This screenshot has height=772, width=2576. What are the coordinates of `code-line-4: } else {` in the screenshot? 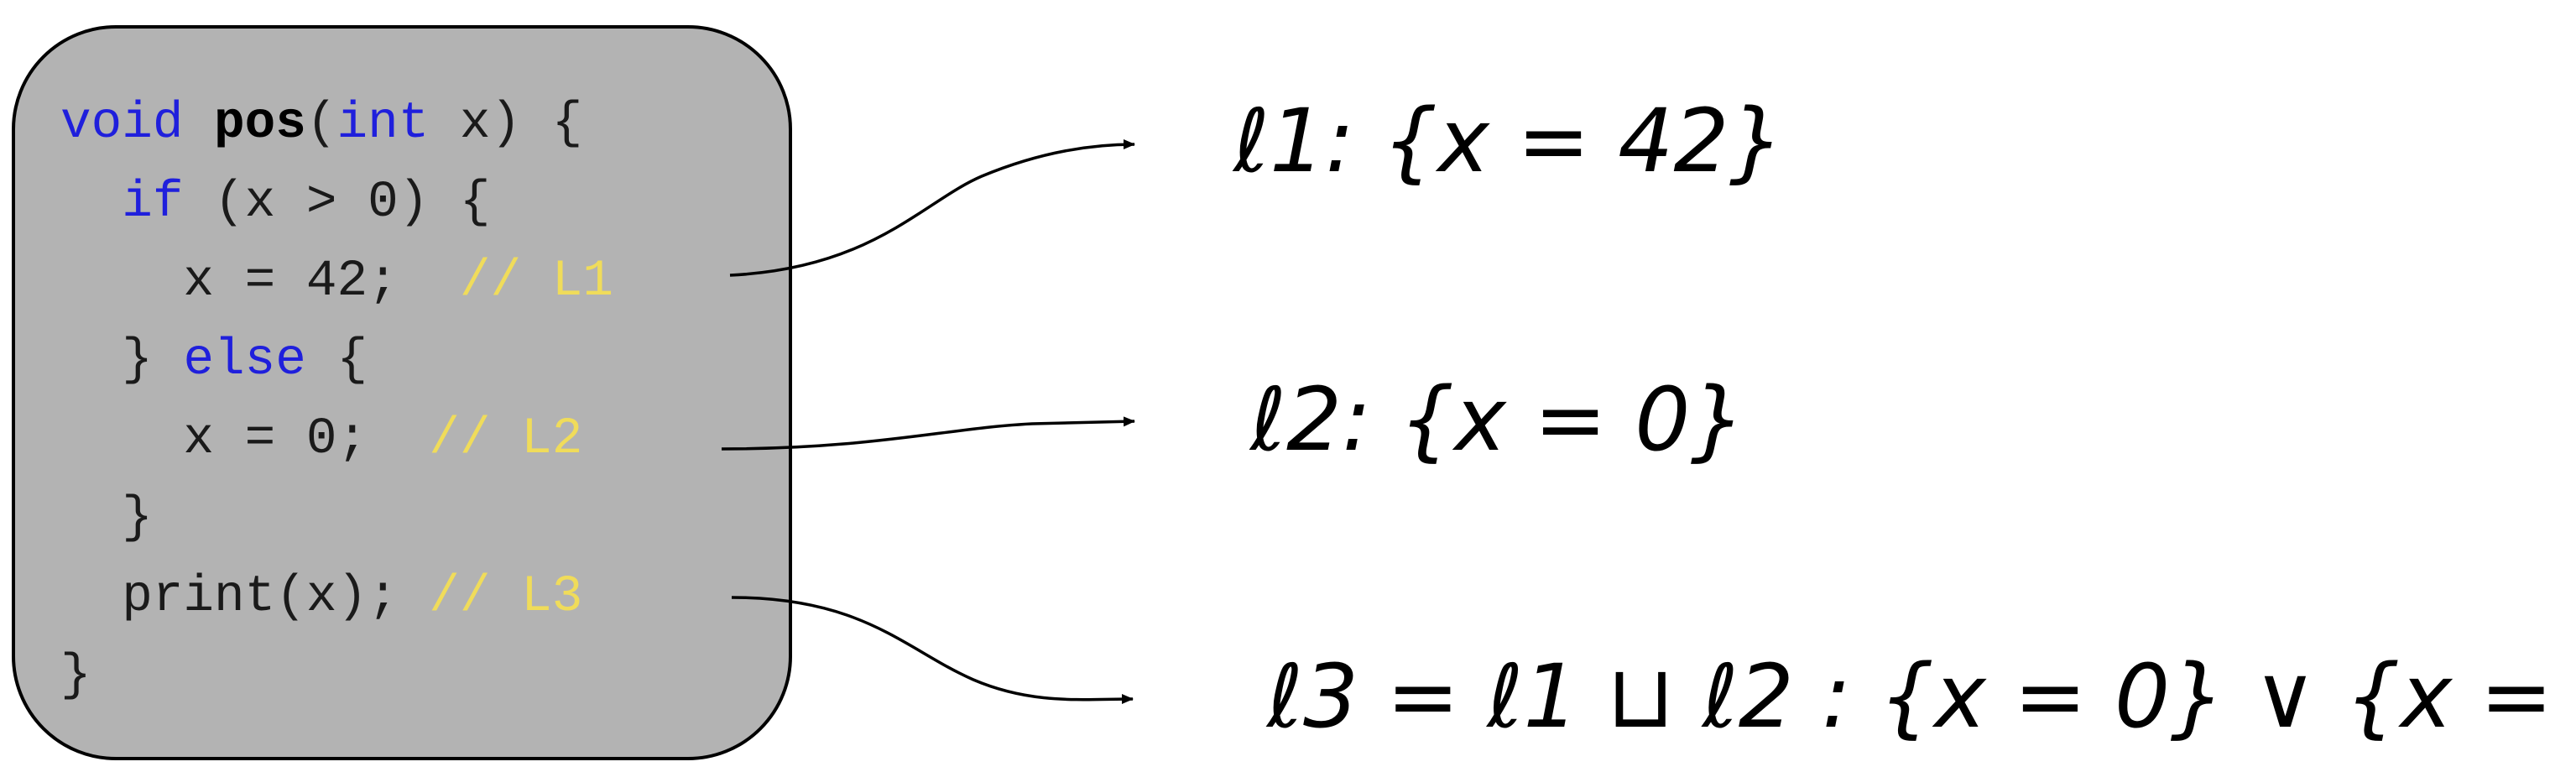 It's located at (214, 360).